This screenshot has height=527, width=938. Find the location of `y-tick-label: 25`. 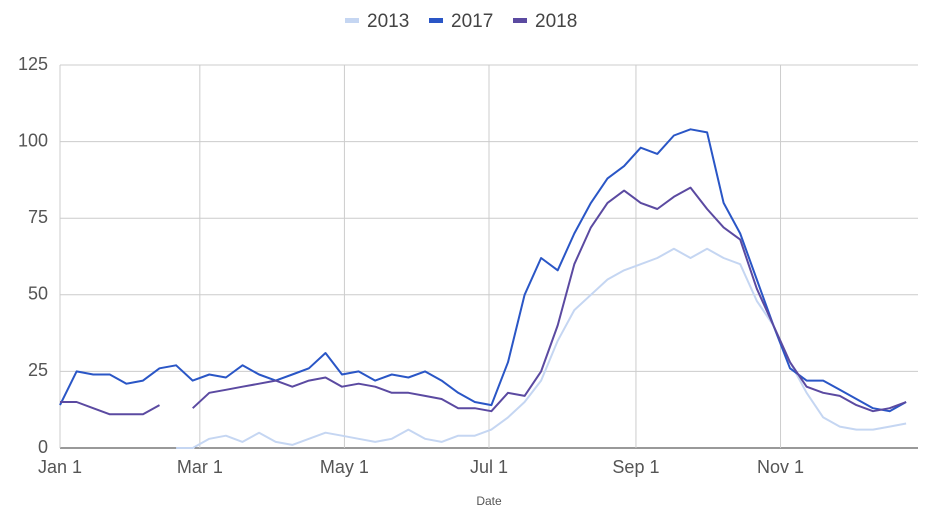

y-tick-label: 25 is located at coordinates (38, 370).